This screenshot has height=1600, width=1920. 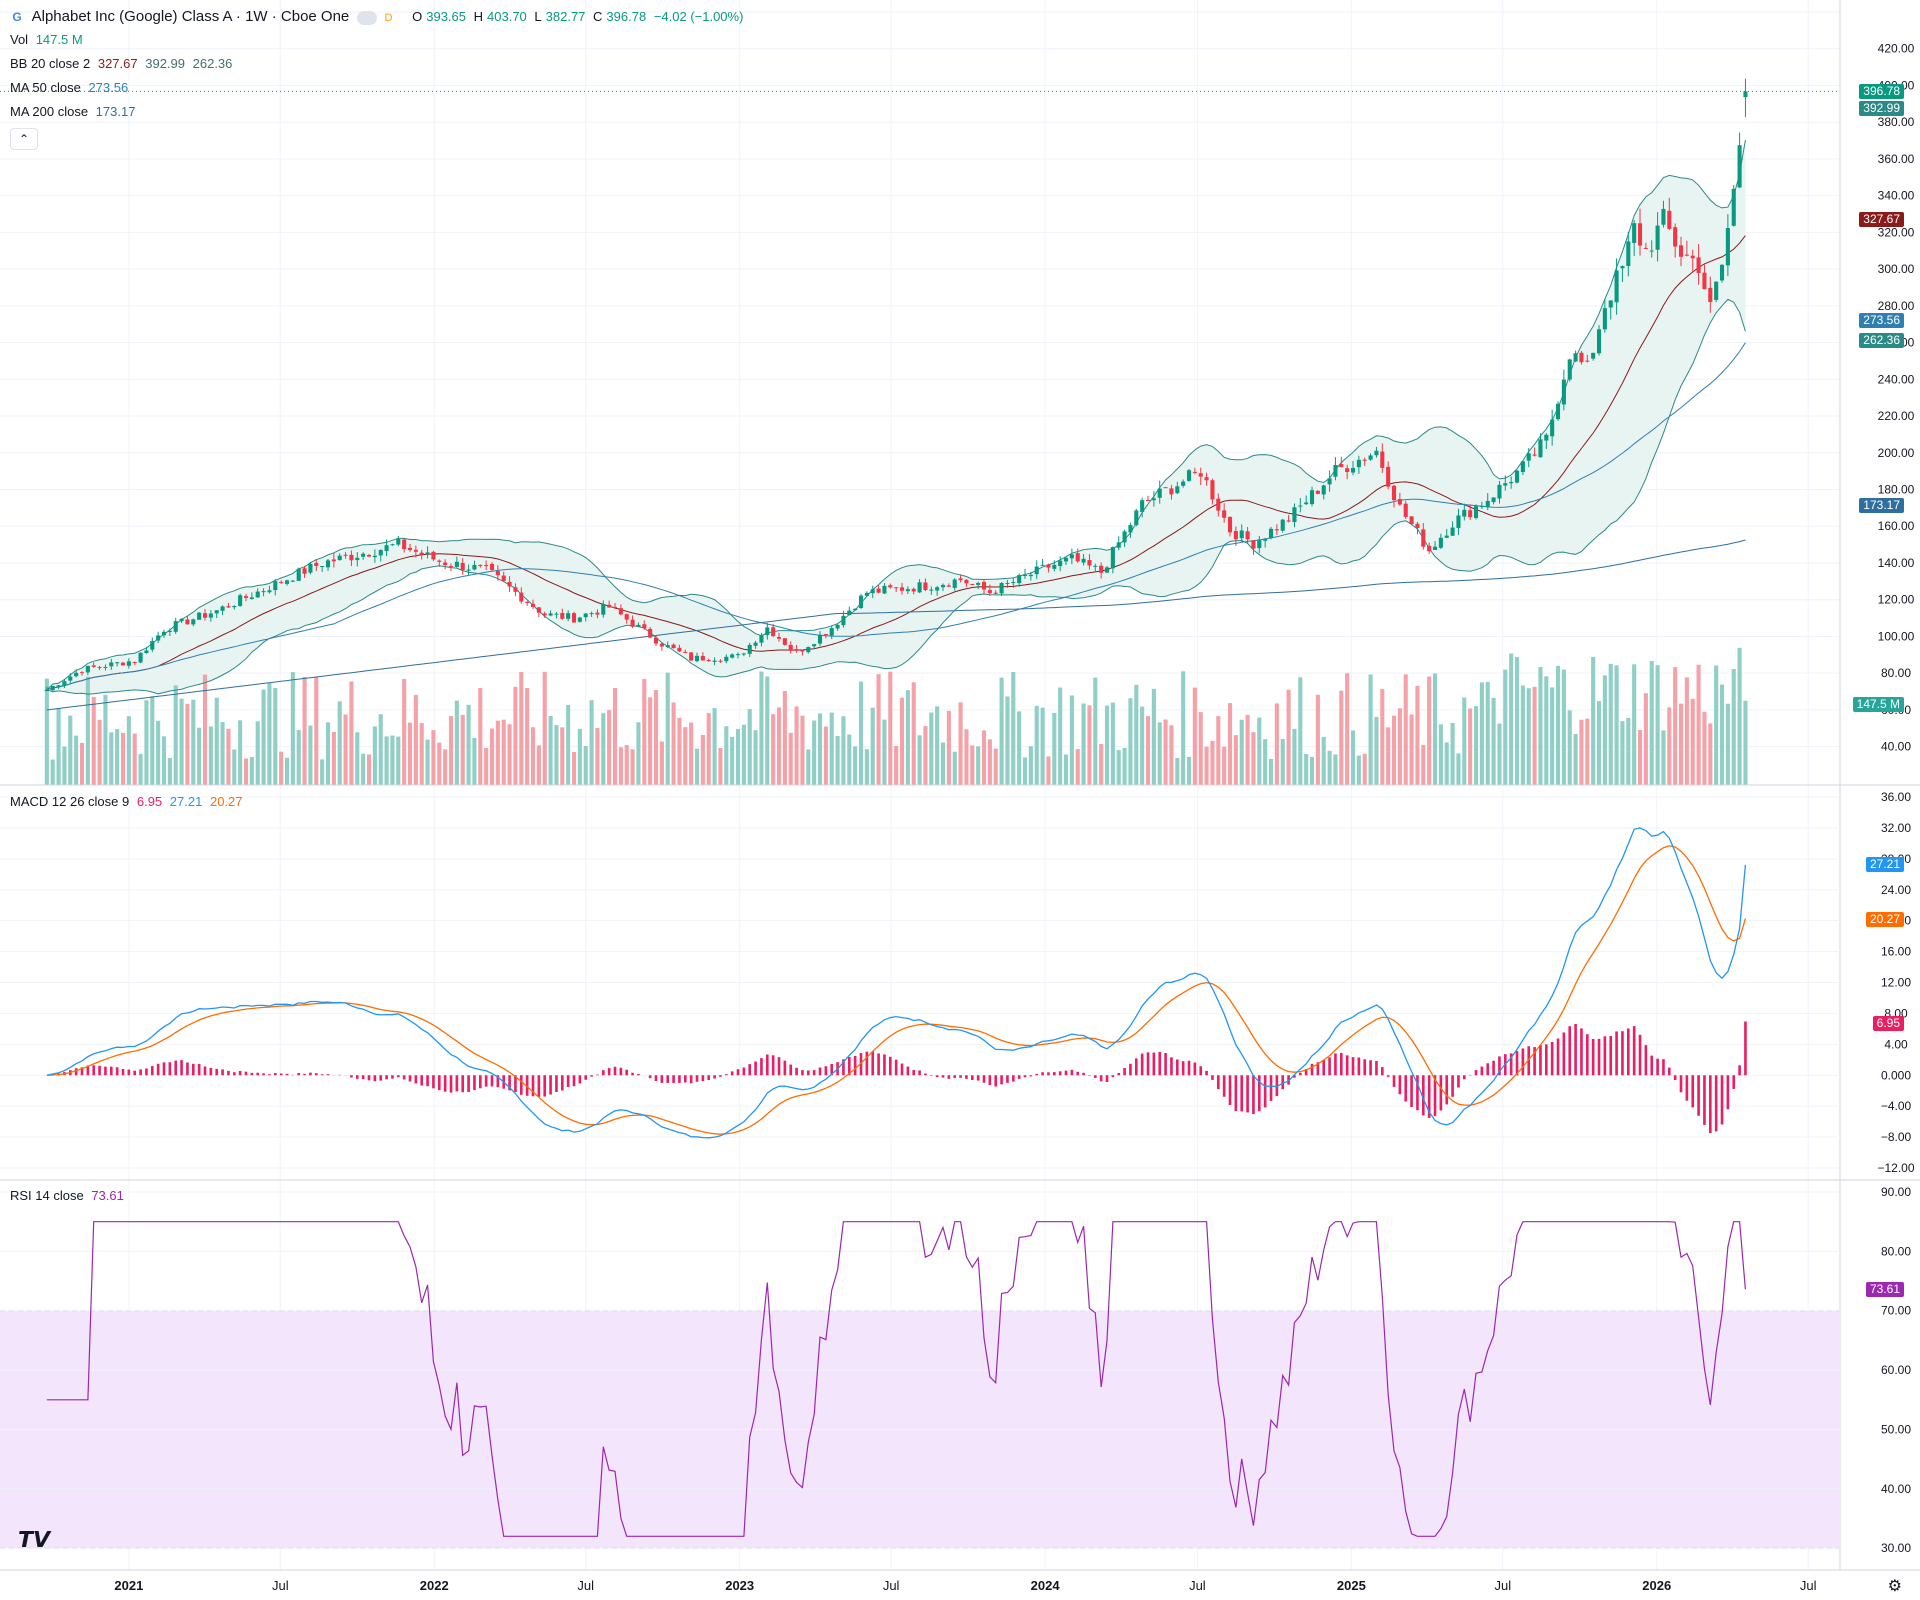 What do you see at coordinates (123, 64) in the screenshot?
I see `bb-legend: BB 20 close 2 327.67 392.99 262.36` at bounding box center [123, 64].